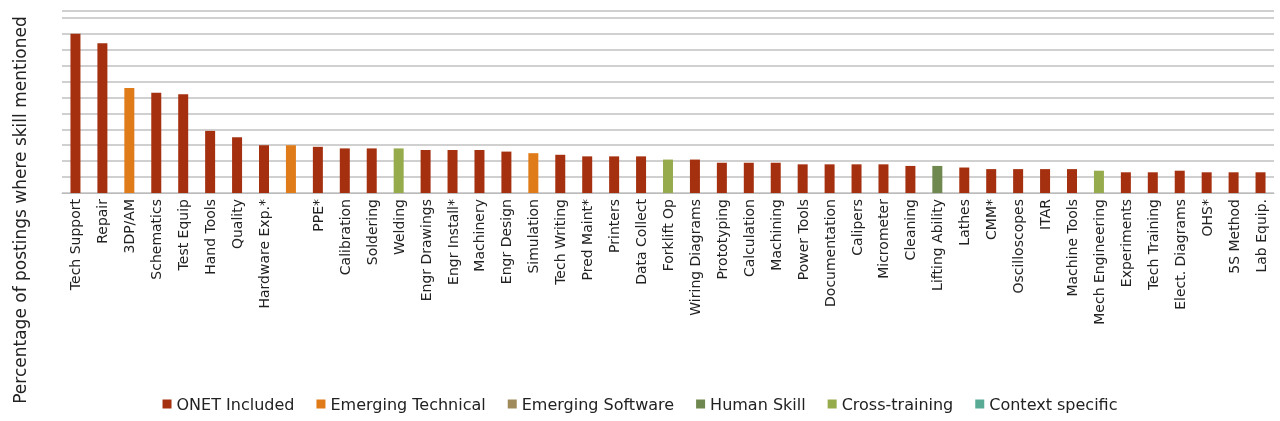 This screenshot has width=1280, height=421. What do you see at coordinates (75, 245) in the screenshot?
I see `x-tick-label: Tech Support` at bounding box center [75, 245].